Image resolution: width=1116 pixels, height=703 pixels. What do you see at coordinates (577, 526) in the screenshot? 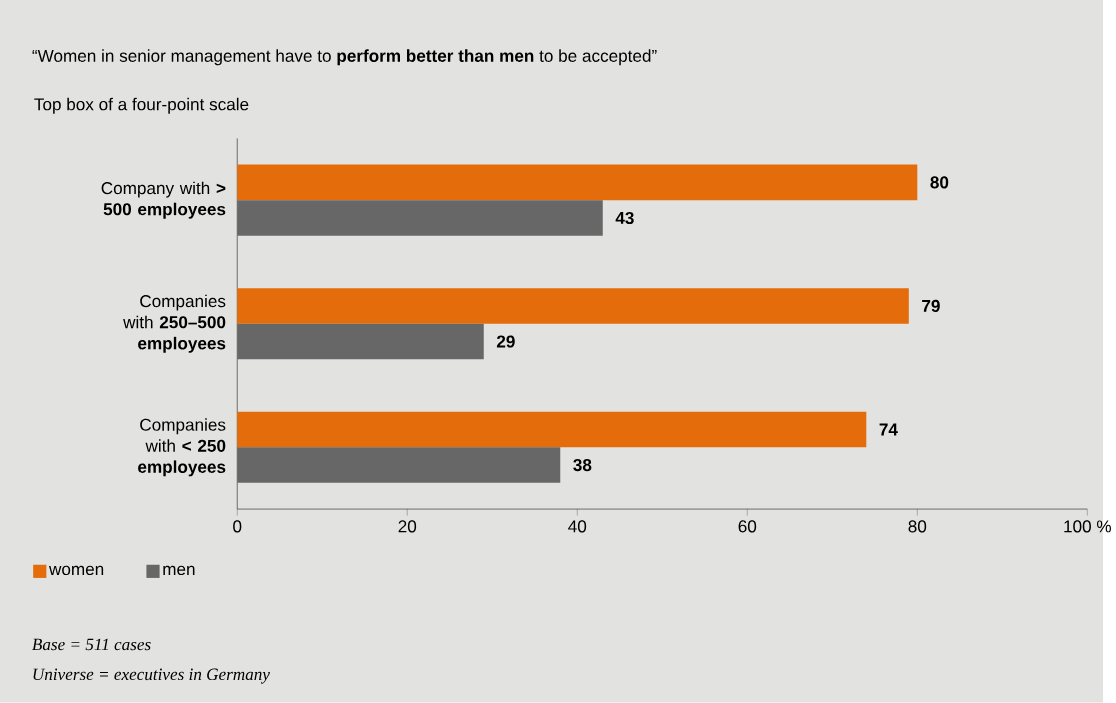
I see `x-tick-label: 40` at bounding box center [577, 526].